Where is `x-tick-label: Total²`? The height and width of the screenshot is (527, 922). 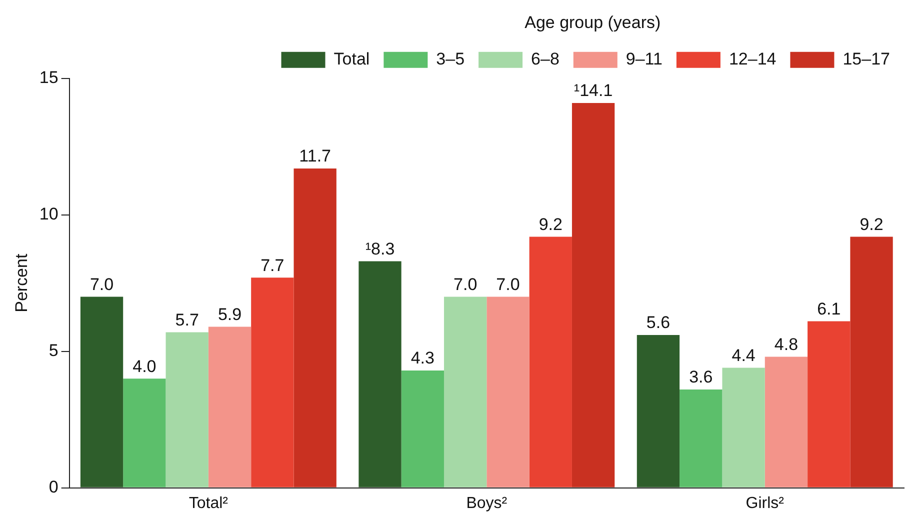 x-tick-label: Total² is located at coordinates (208, 503).